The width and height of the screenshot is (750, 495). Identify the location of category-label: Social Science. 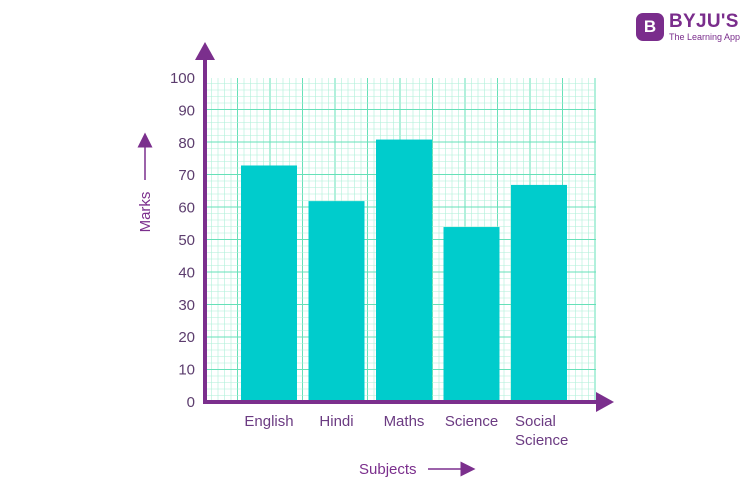
(541, 431).